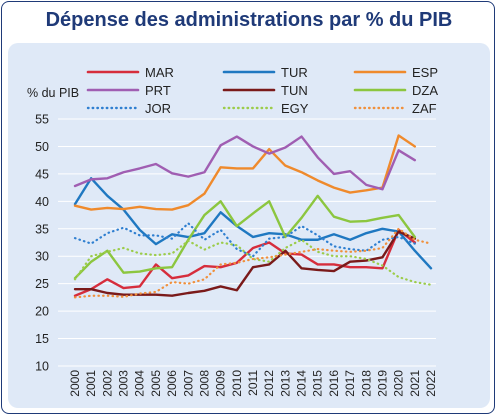 The image size is (498, 417). I want to click on x-tick-label: 2016, so click(334, 383).